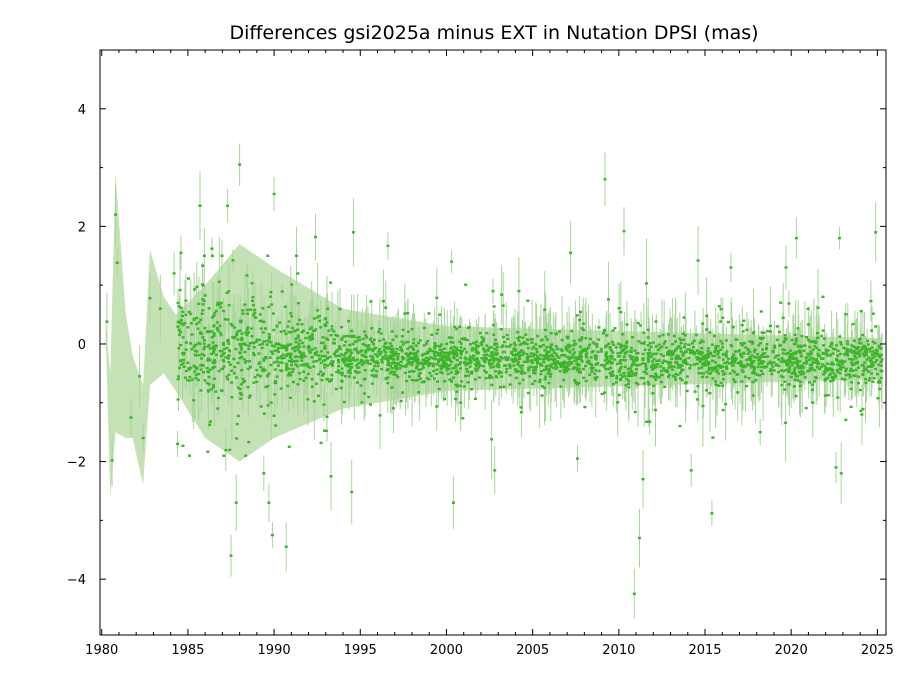 This screenshot has height=687, width=905. I want to click on x-tick-label: 2000, so click(446, 650).